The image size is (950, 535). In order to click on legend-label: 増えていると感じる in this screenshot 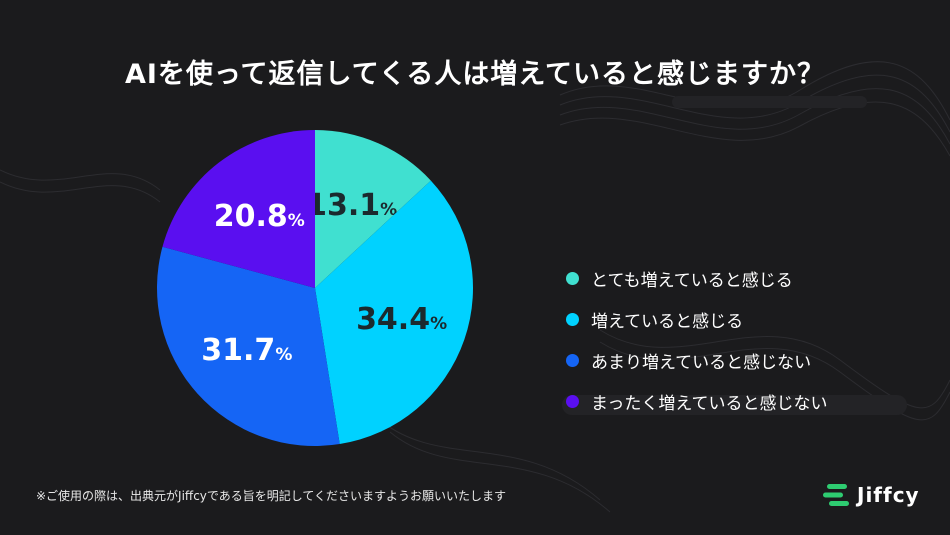, I will do `click(667, 321)`.